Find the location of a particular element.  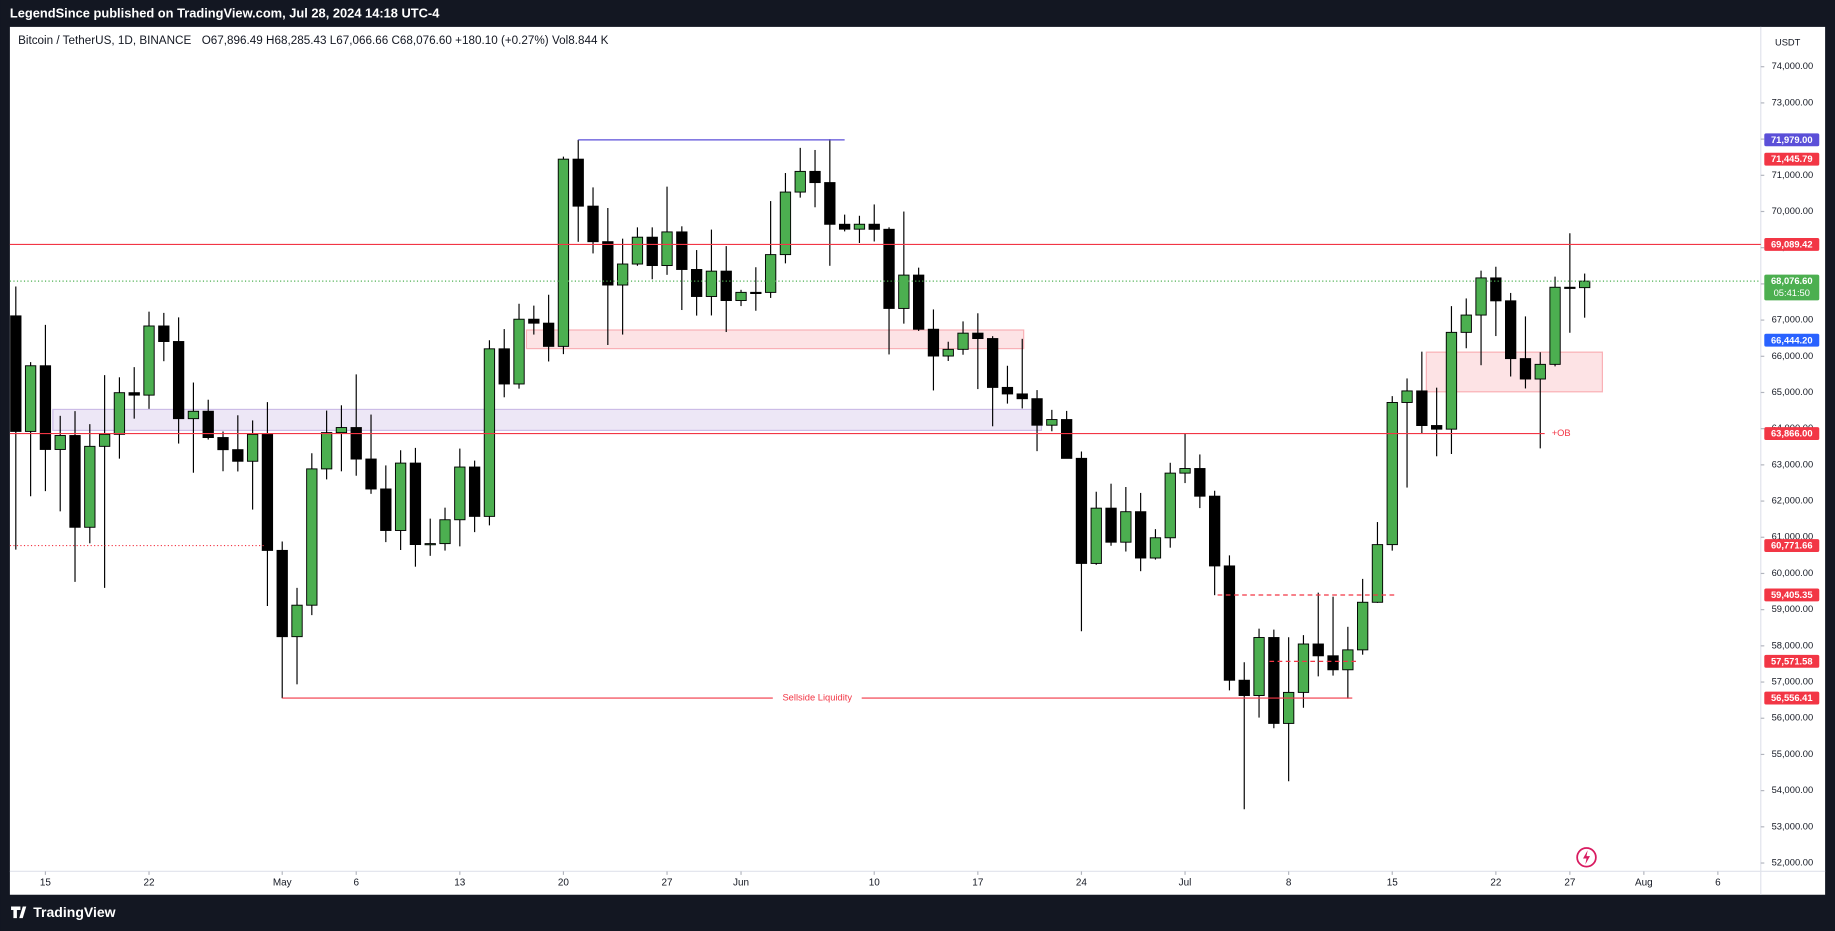

x-tick-label: Aug is located at coordinates (1644, 883).